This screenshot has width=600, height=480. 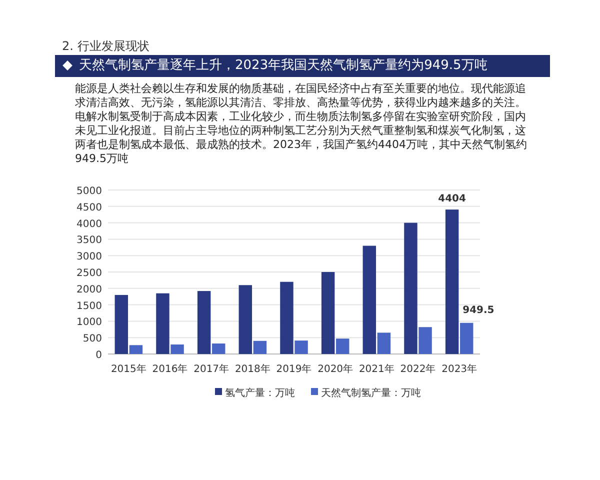 What do you see at coordinates (89, 224) in the screenshot?
I see `y-tick-label: 4000` at bounding box center [89, 224].